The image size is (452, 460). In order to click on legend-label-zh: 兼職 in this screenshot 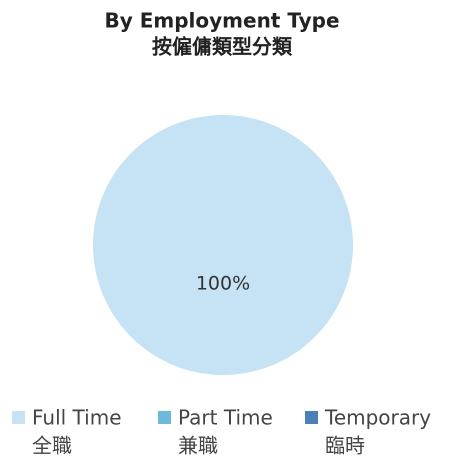, I will do `click(198, 446)`.